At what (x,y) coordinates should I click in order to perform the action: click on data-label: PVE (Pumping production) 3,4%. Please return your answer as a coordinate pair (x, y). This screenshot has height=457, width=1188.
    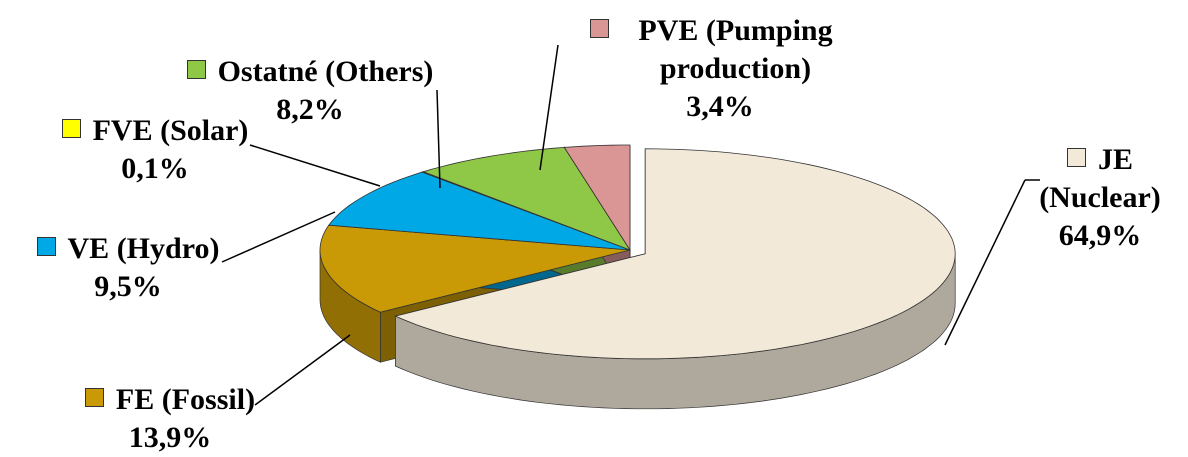
    Looking at the image, I should click on (720, 69).